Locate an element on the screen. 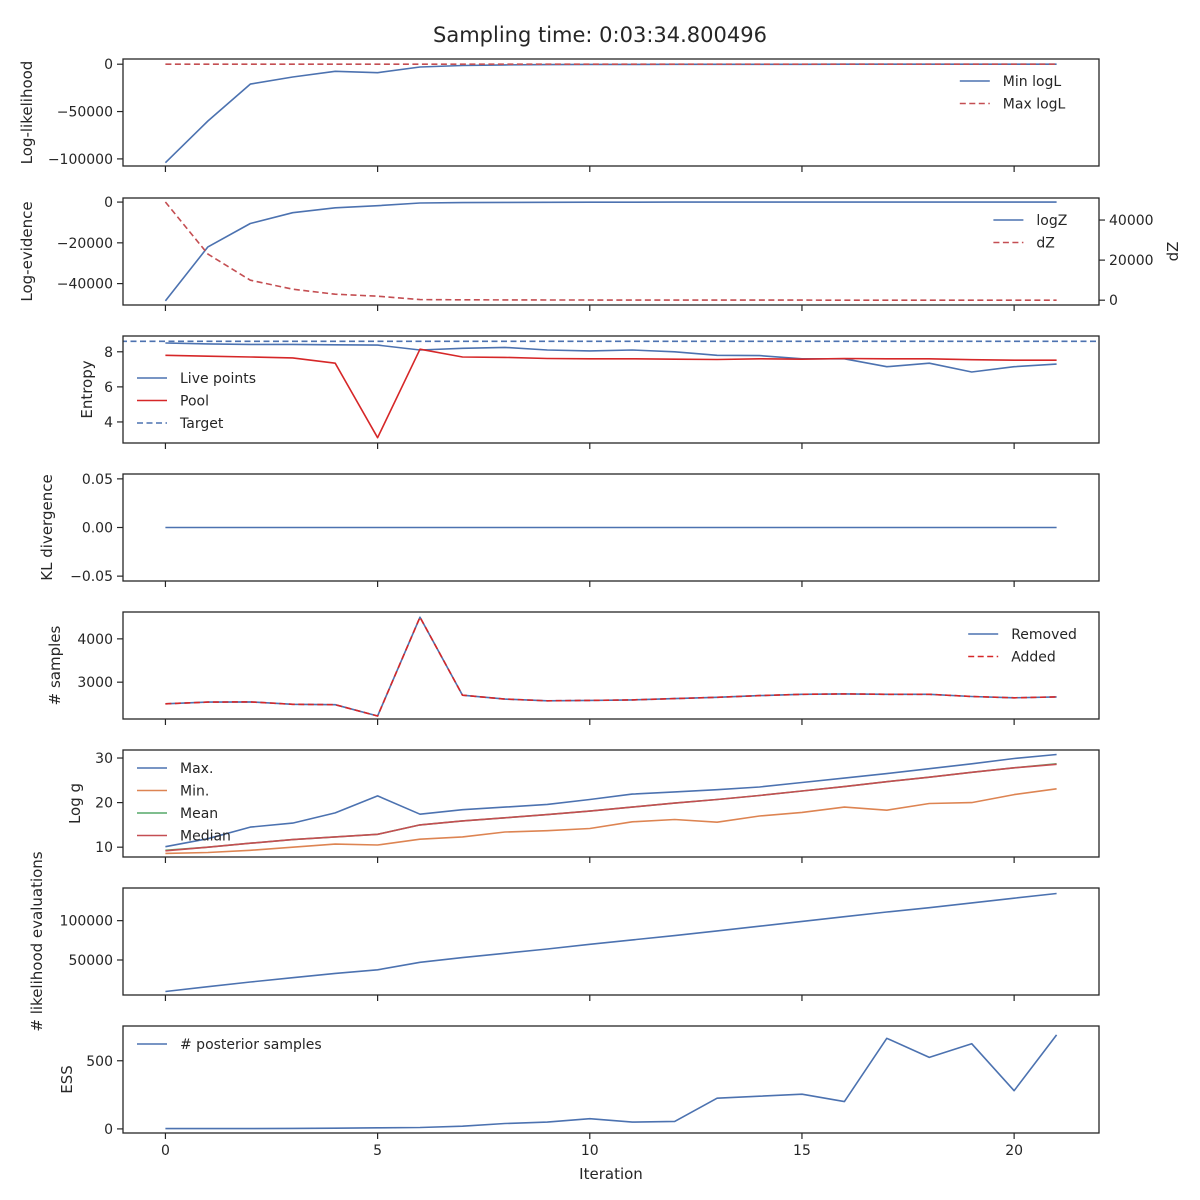 The image size is (1200, 1200). y-axis-label: Entropy is located at coordinates (87, 389).